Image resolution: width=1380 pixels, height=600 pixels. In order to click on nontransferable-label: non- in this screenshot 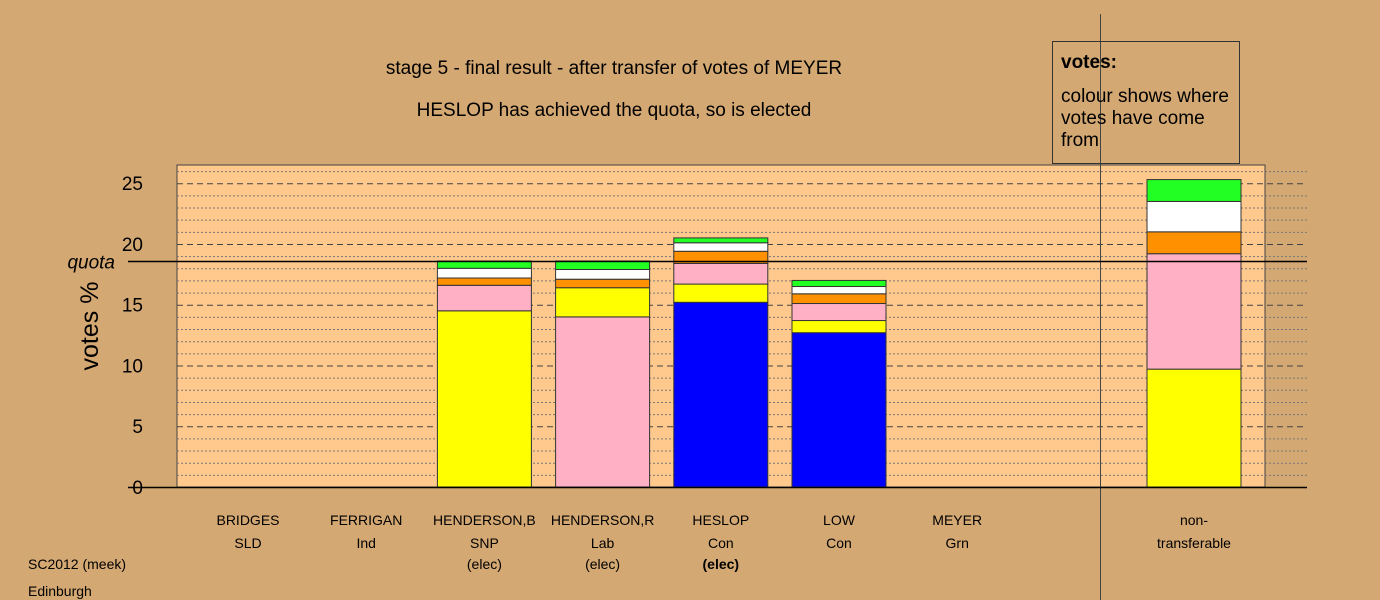, I will do `click(1194, 520)`.